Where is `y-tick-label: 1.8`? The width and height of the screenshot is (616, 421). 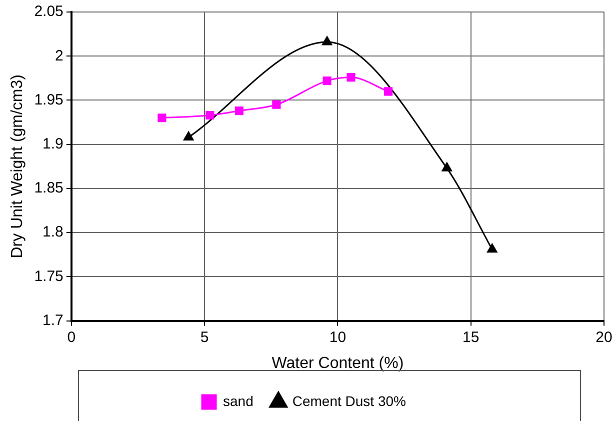 y-tick-label: 1.8 is located at coordinates (53, 232).